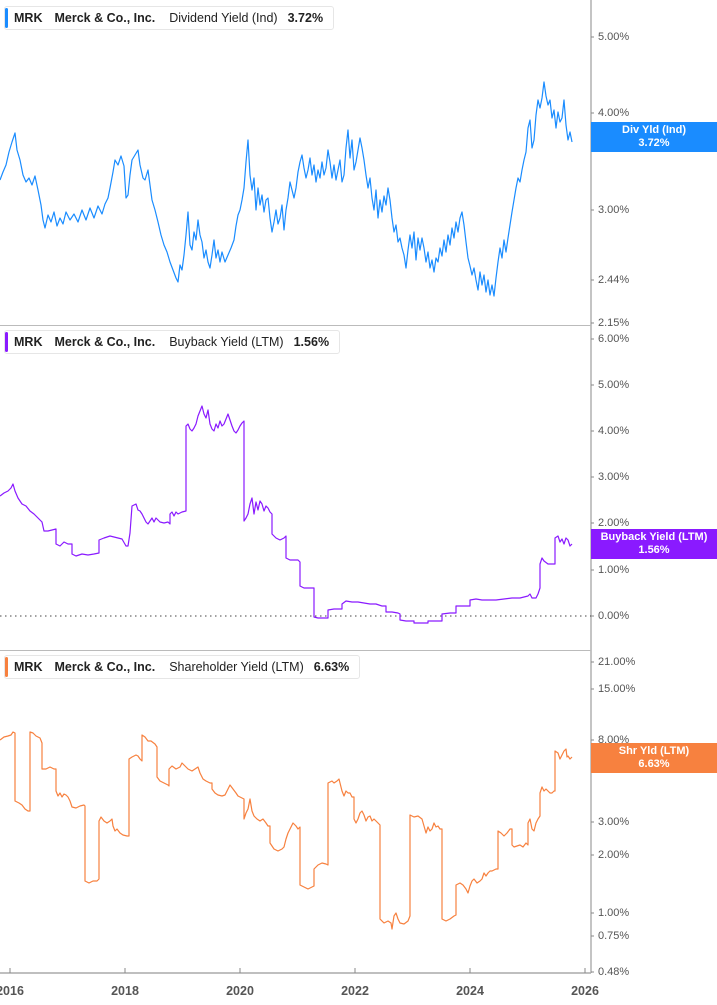 The height and width of the screenshot is (1005, 717). I want to click on legend-value: 3.72%, so click(305, 18).